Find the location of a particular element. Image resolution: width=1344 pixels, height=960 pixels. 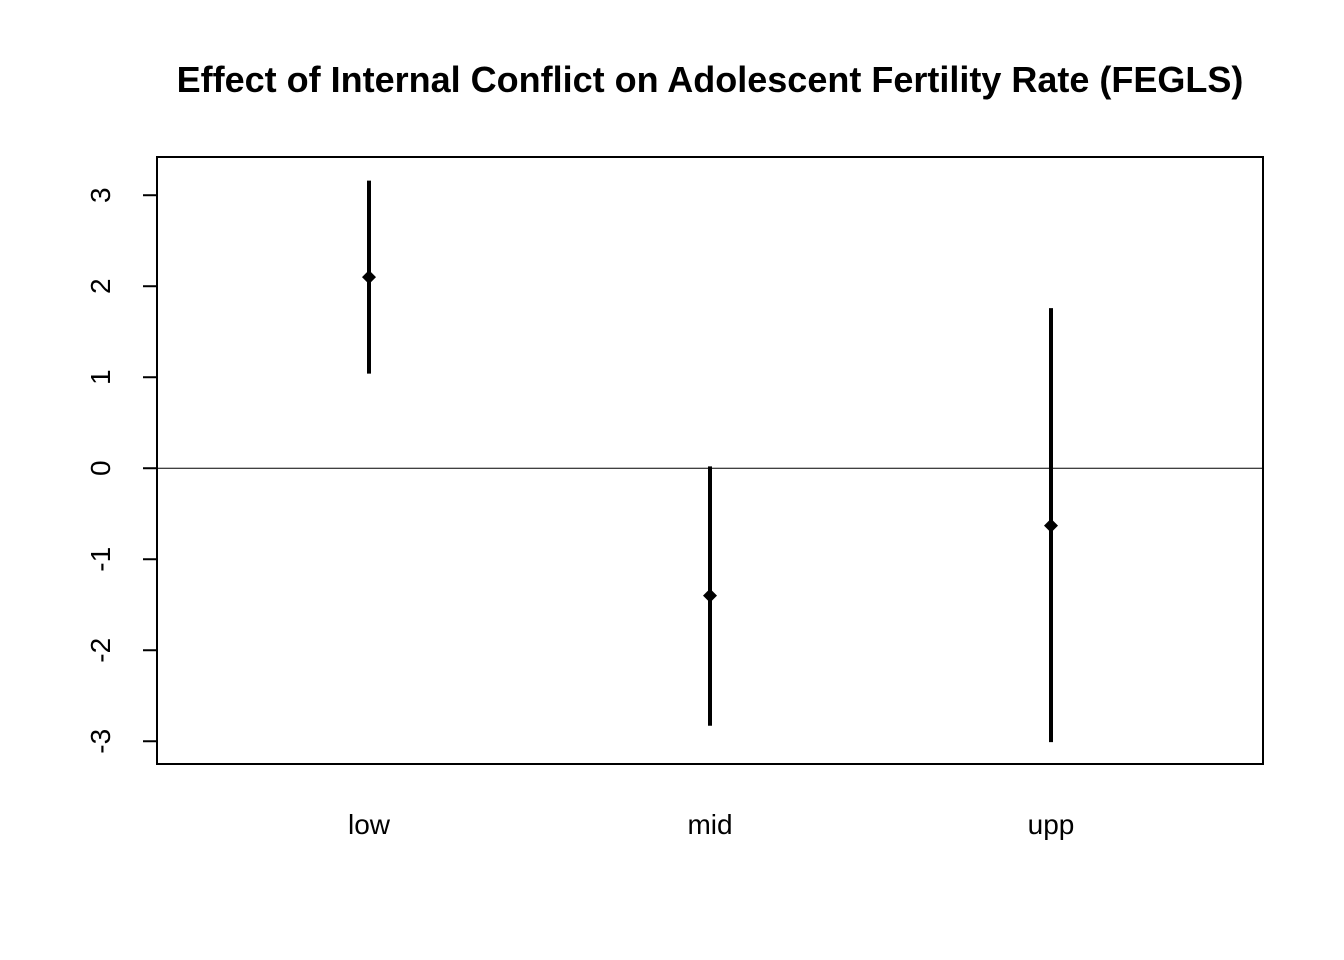

x-category-label: low is located at coordinates (369, 824).